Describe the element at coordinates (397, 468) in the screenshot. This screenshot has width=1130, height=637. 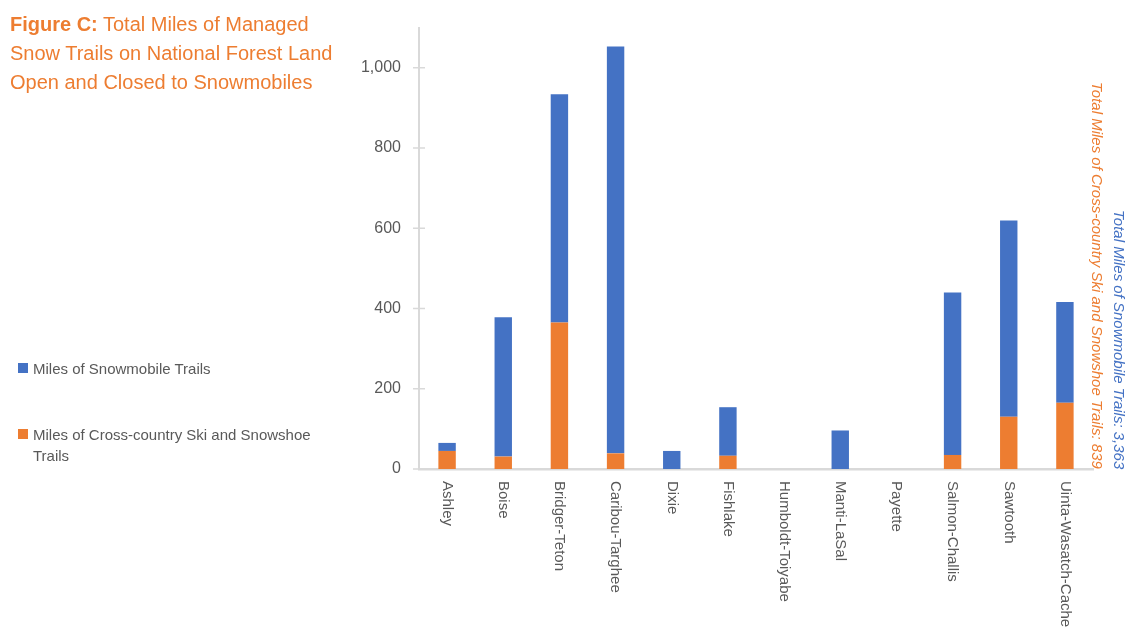
I see `y-tick-label: 0` at that location.